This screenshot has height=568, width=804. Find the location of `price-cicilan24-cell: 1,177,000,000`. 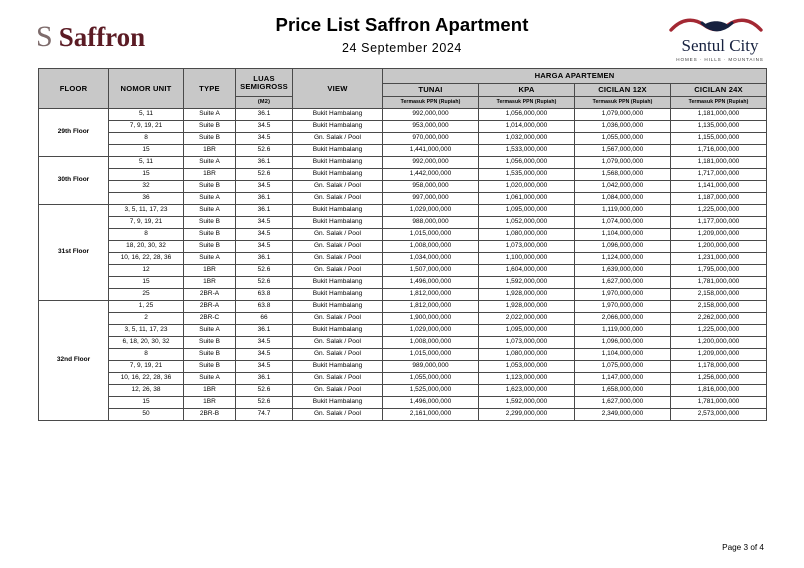

price-cicilan24-cell: 1,177,000,000 is located at coordinates (718, 222).